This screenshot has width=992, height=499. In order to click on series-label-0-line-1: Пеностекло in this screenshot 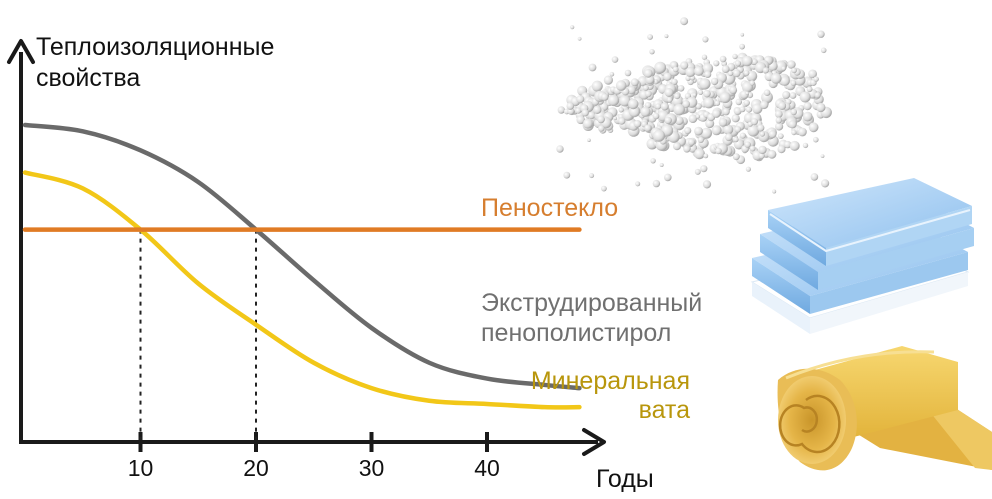, I will do `click(549, 208)`.